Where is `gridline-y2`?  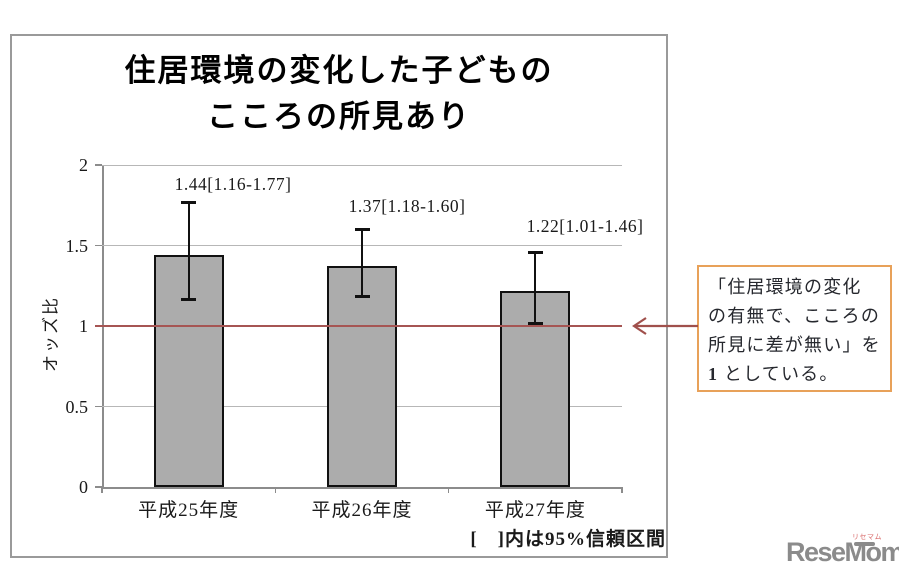 gridline-y2 is located at coordinates (362, 165).